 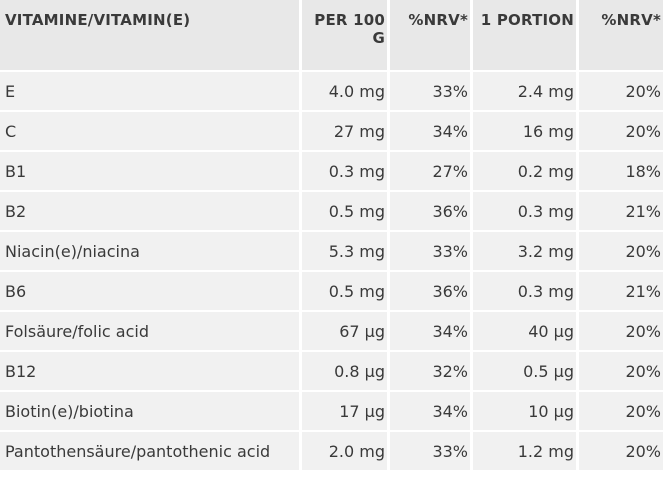 I want to click on per-100g-value: 0.3 mg, so click(x=346, y=172).